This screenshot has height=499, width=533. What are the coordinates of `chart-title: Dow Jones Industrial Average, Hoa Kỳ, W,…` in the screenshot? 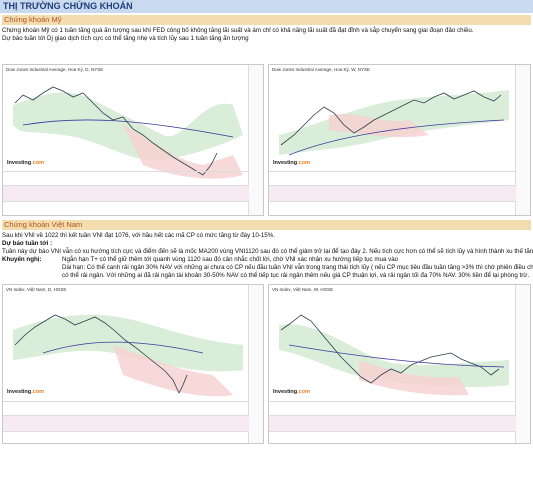 It's located at (321, 69).